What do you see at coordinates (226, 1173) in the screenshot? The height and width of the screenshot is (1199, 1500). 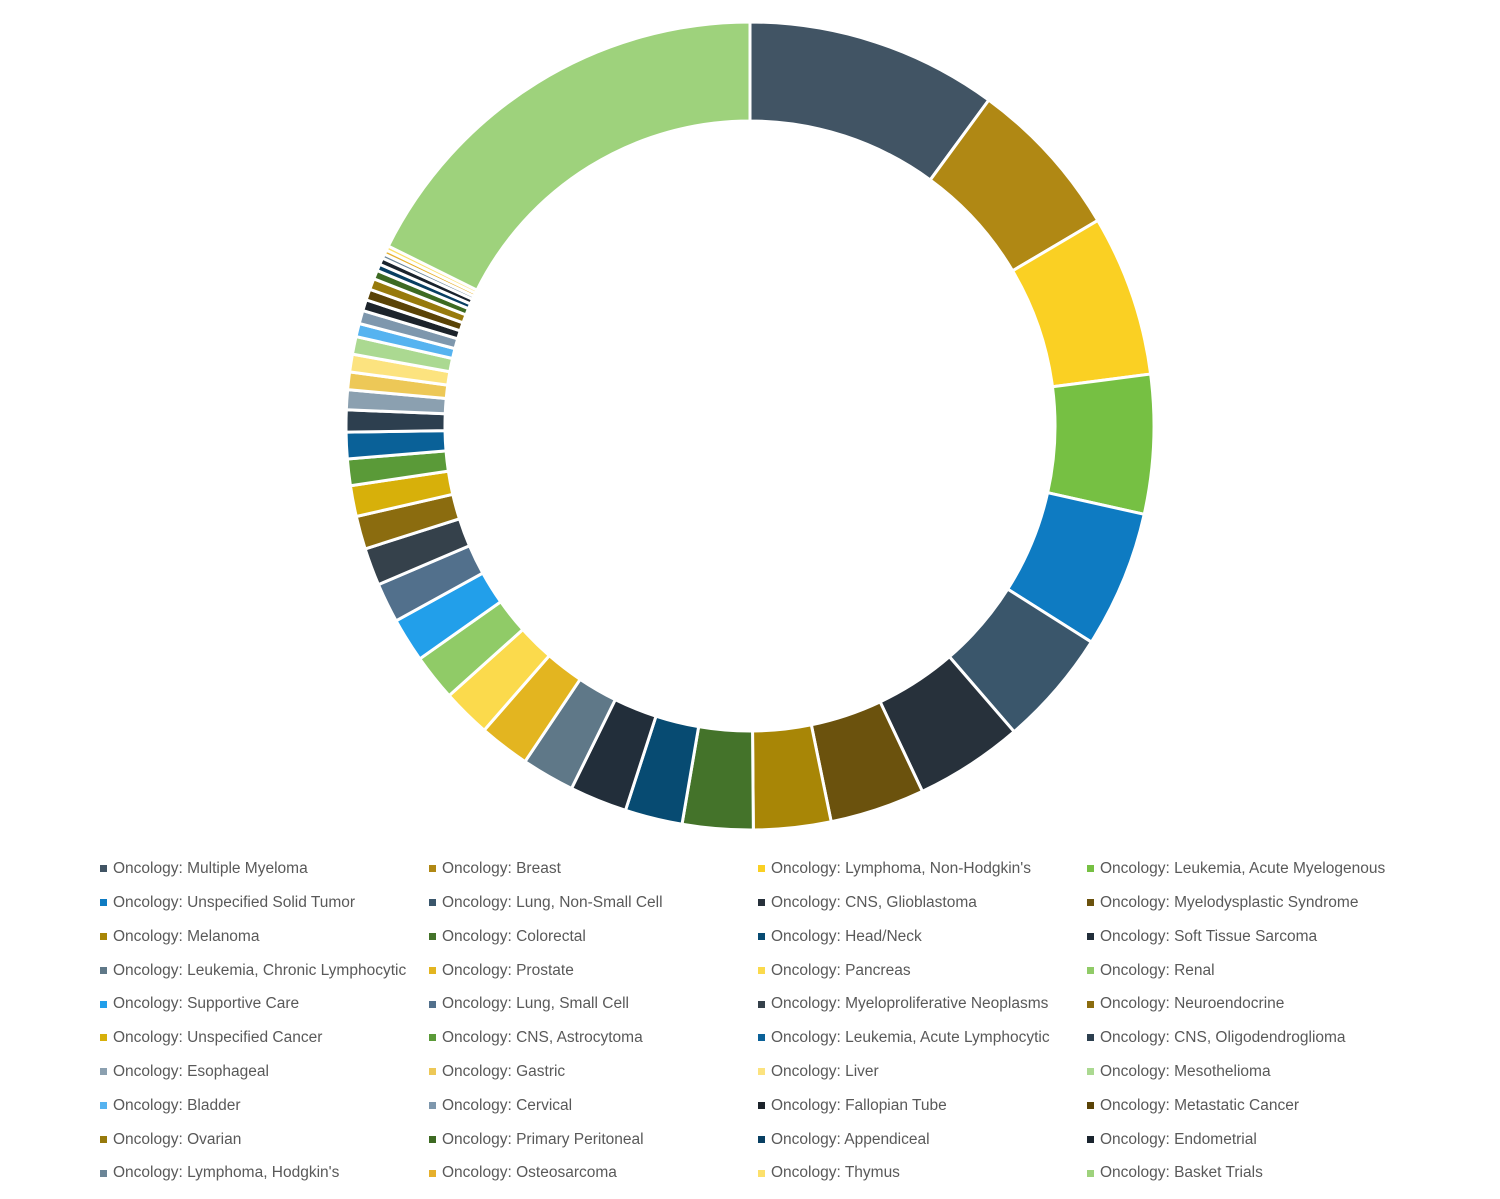 I see `legend-label: Oncology: Lymphoma, Hodgkin's` at bounding box center [226, 1173].